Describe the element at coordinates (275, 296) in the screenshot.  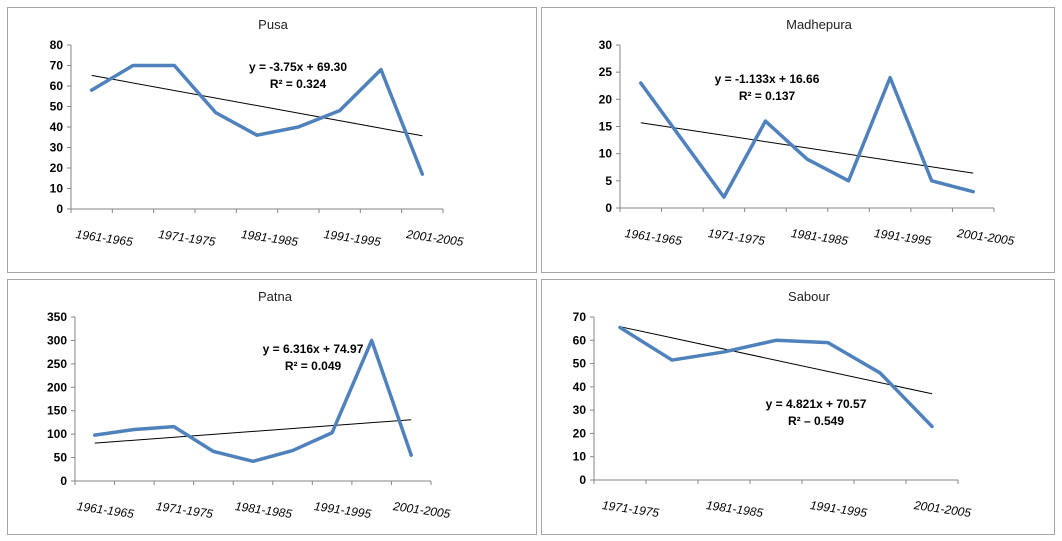
I see `chart-title: Patna` at that location.